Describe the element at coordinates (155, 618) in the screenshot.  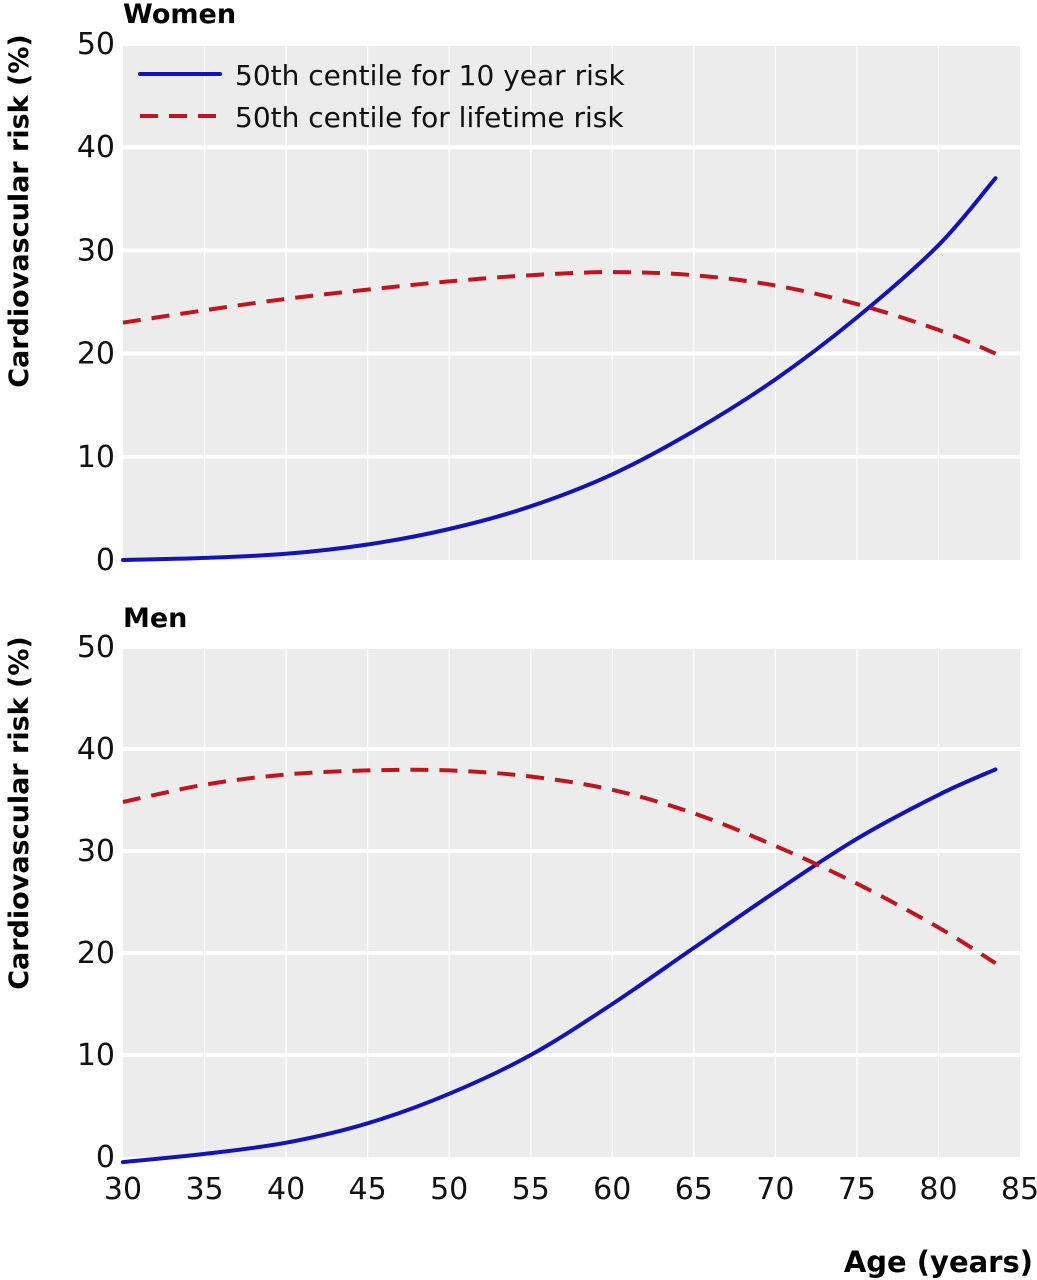
I see `men-panel-title: Men` at that location.